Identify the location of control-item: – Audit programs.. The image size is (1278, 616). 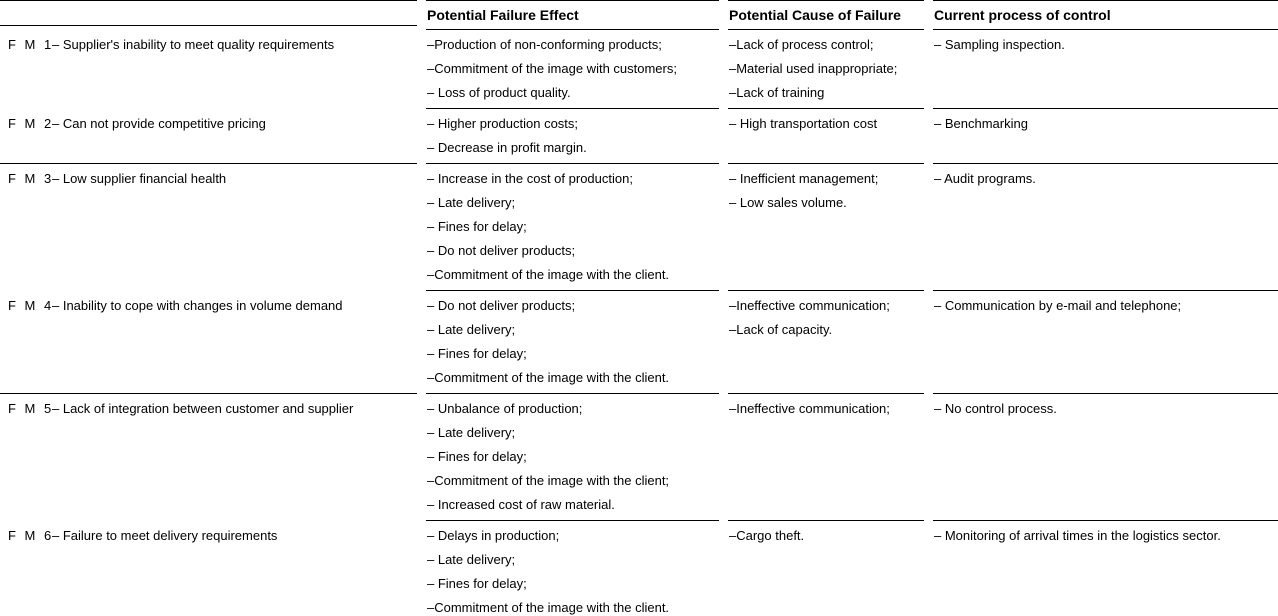
(985, 178).